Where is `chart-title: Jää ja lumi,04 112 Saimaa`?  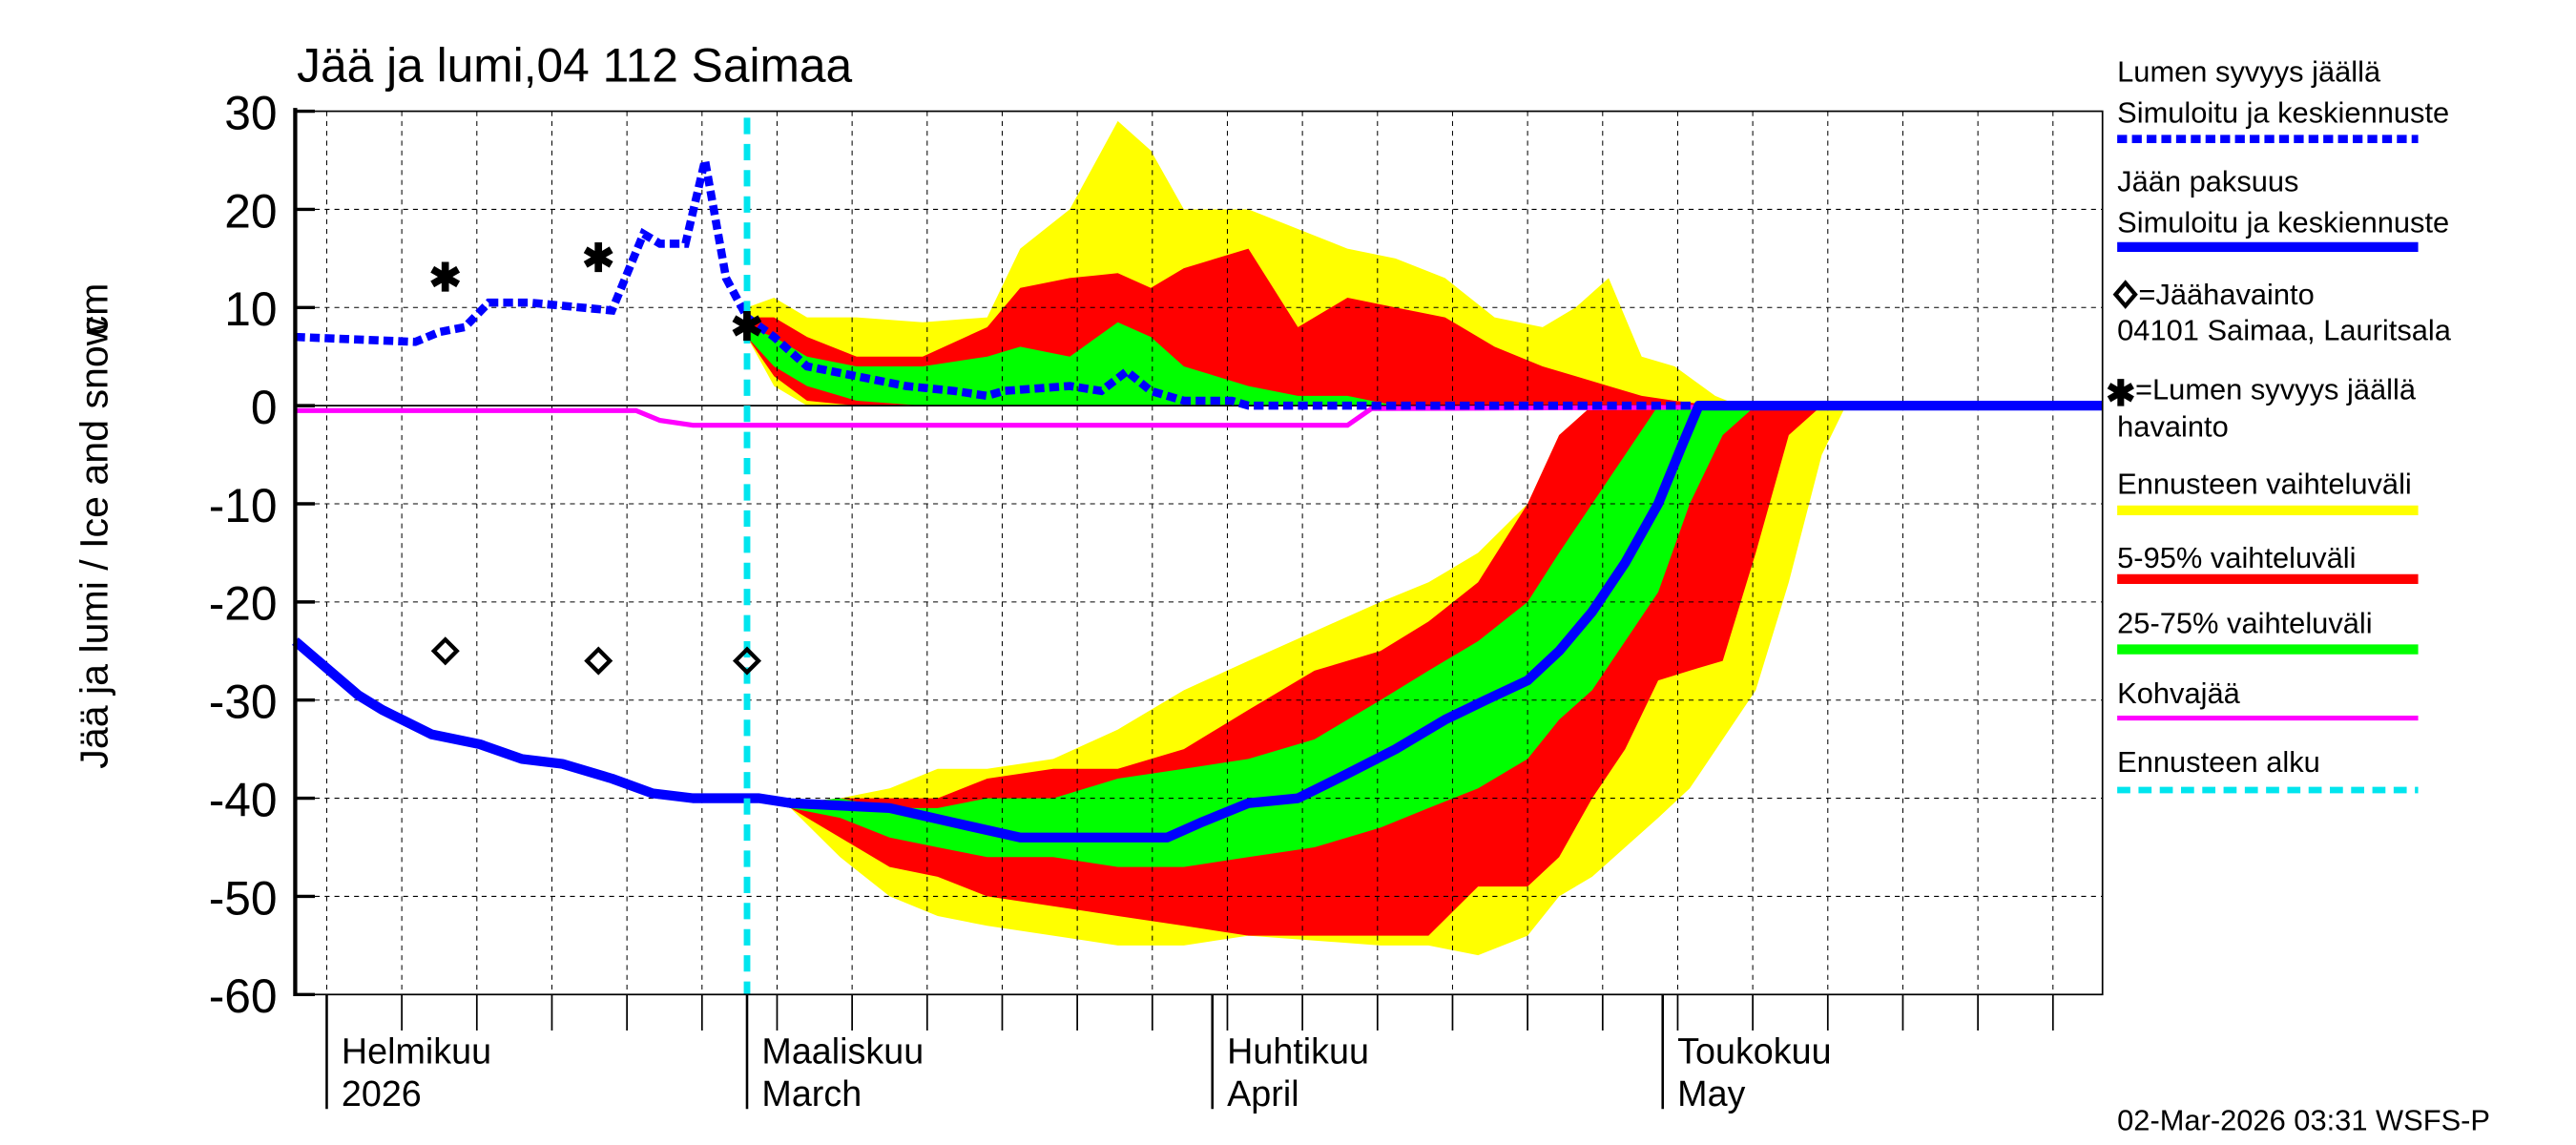 chart-title: Jää ja lumi,04 112 Saimaa is located at coordinates (574, 66).